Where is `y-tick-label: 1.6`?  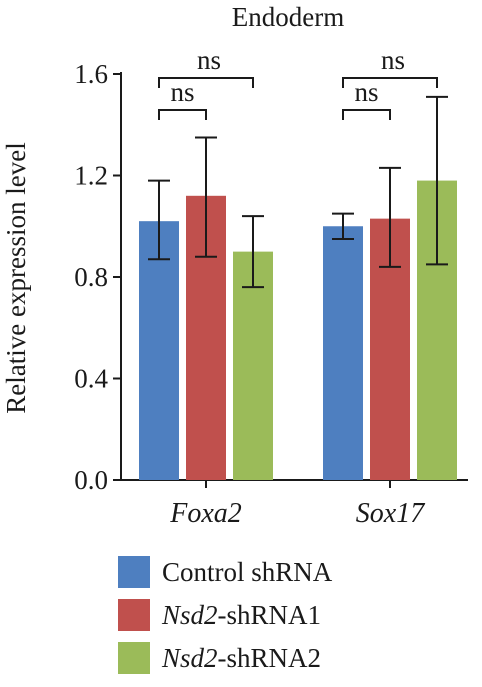 y-tick-label: 1.6 is located at coordinates (91, 74).